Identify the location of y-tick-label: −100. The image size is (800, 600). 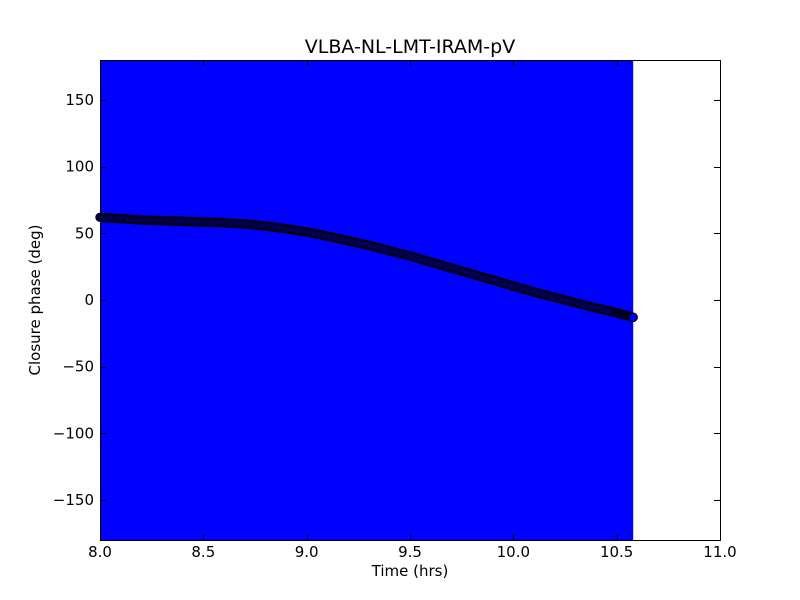
(73, 433).